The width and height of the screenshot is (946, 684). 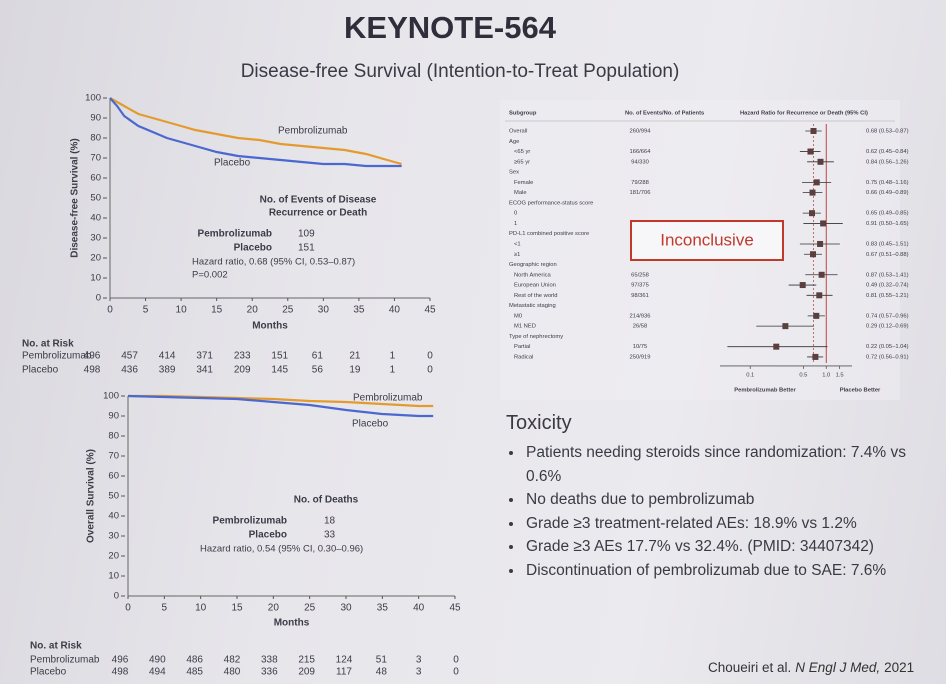 What do you see at coordinates (75, 198) in the screenshot?
I see `y-axis-label: Disease-free Survival (%)` at bounding box center [75, 198].